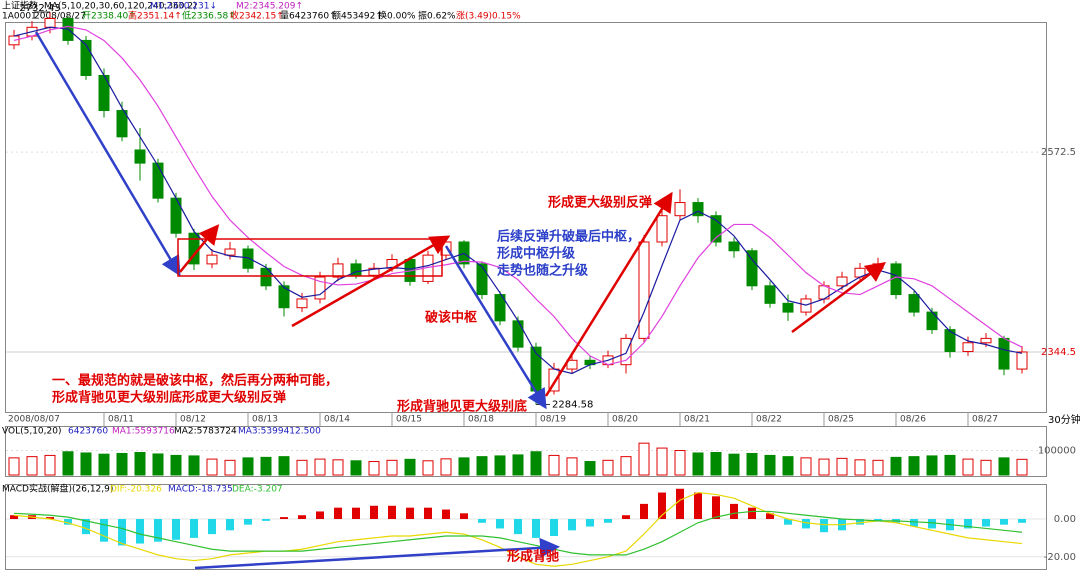 The image size is (1080, 570). What do you see at coordinates (121, 420) in the screenshot?
I see `x-tick-label: 08/11` at bounding box center [121, 420].